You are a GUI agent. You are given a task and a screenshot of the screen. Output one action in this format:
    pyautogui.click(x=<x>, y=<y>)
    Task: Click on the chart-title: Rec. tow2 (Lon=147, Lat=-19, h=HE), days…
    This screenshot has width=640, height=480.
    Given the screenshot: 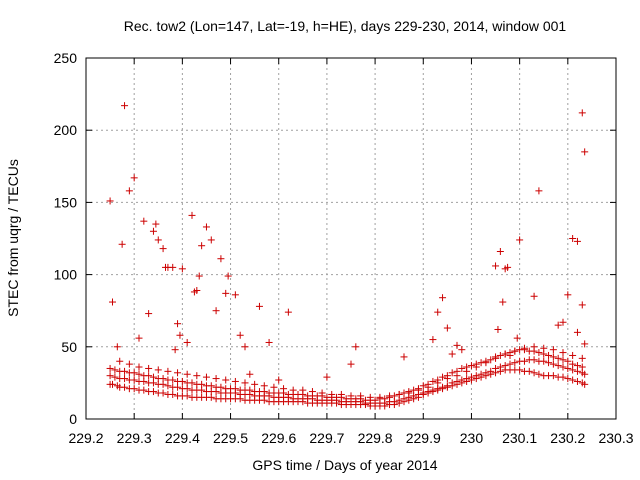 What is the action you would take?
    pyautogui.click(x=345, y=26)
    